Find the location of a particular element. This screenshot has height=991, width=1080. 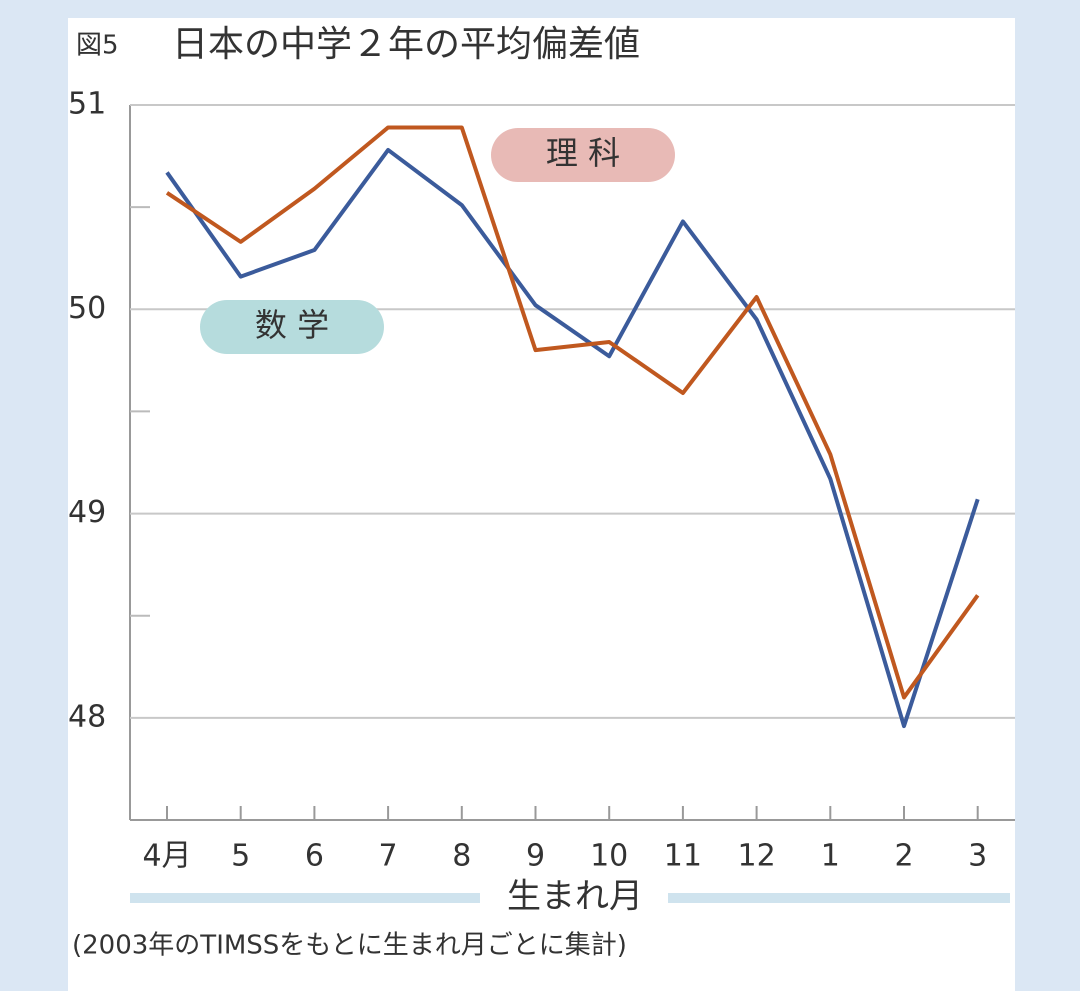

x-tick-label: 7 is located at coordinates (388, 856).